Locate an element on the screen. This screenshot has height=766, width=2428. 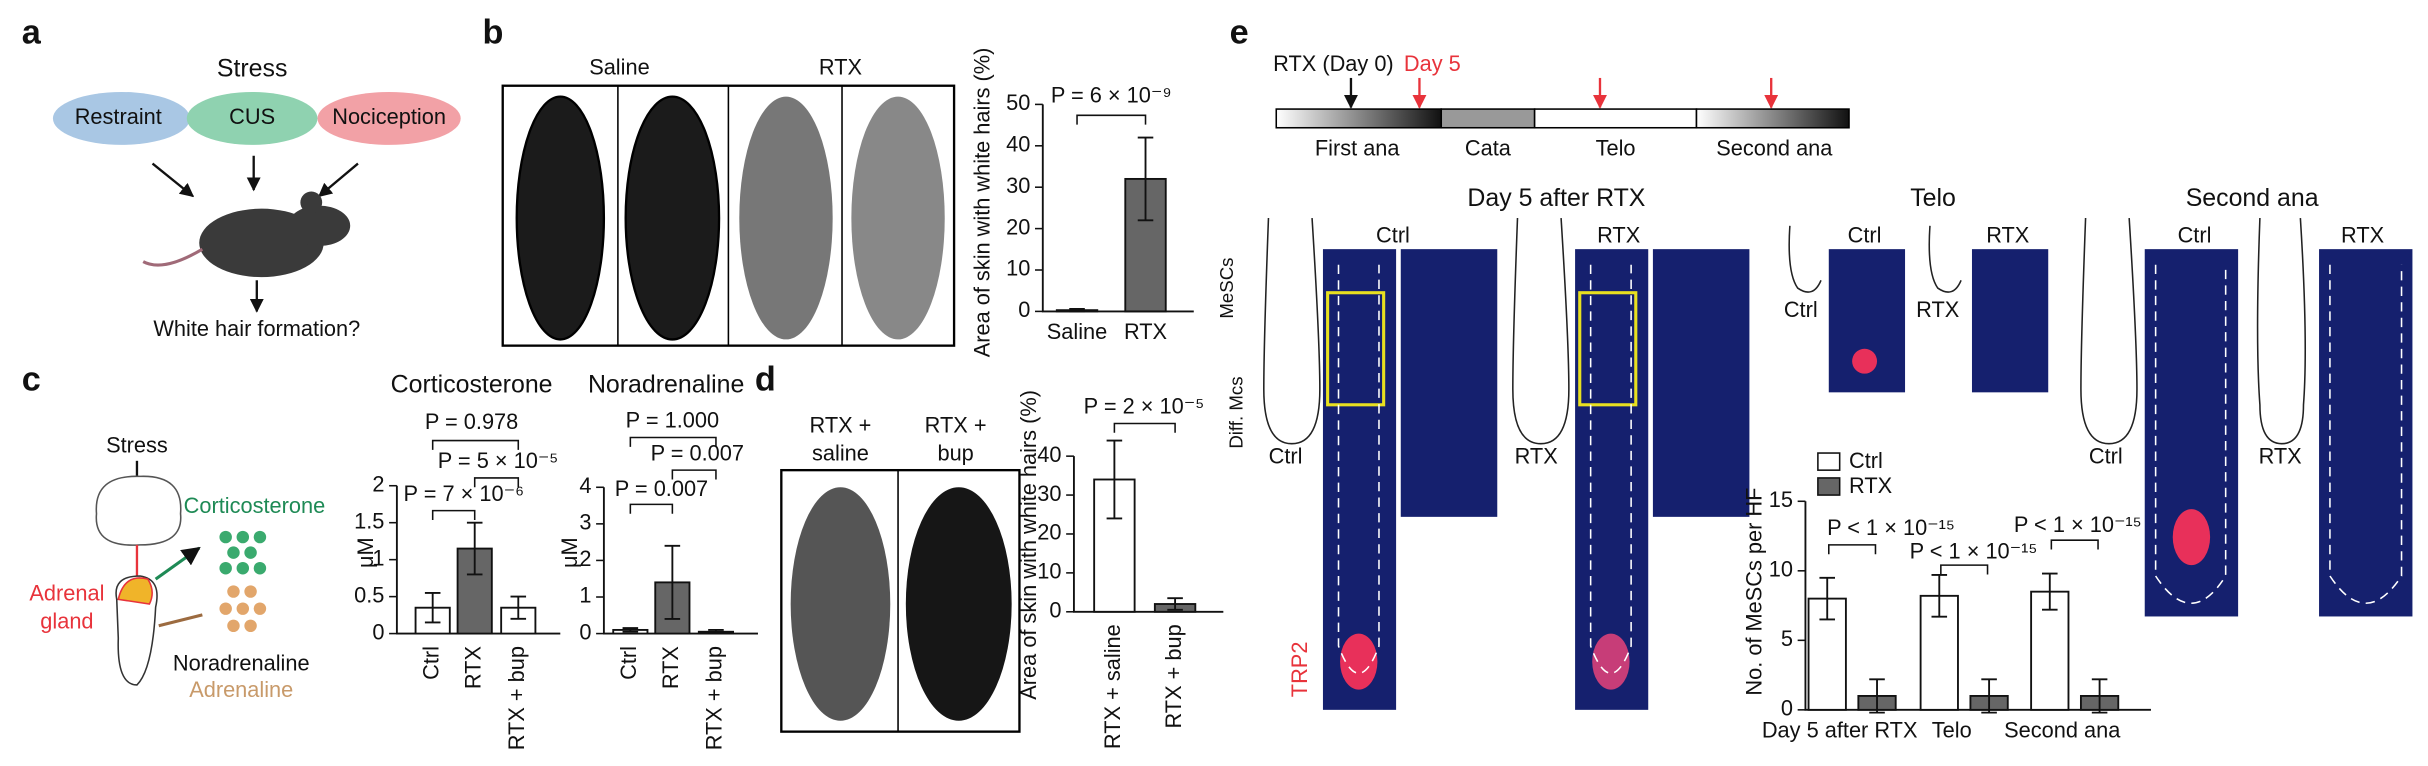
y-tick-label: 3 is located at coordinates (585, 522).